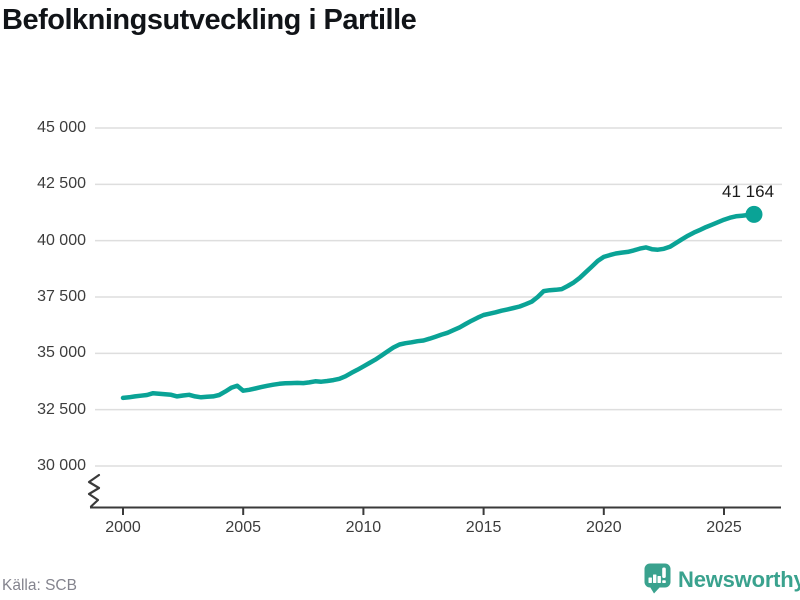 This screenshot has height=600, width=800. Describe the element at coordinates (243, 527) in the screenshot. I see `x-tick-label: 2005` at that location.